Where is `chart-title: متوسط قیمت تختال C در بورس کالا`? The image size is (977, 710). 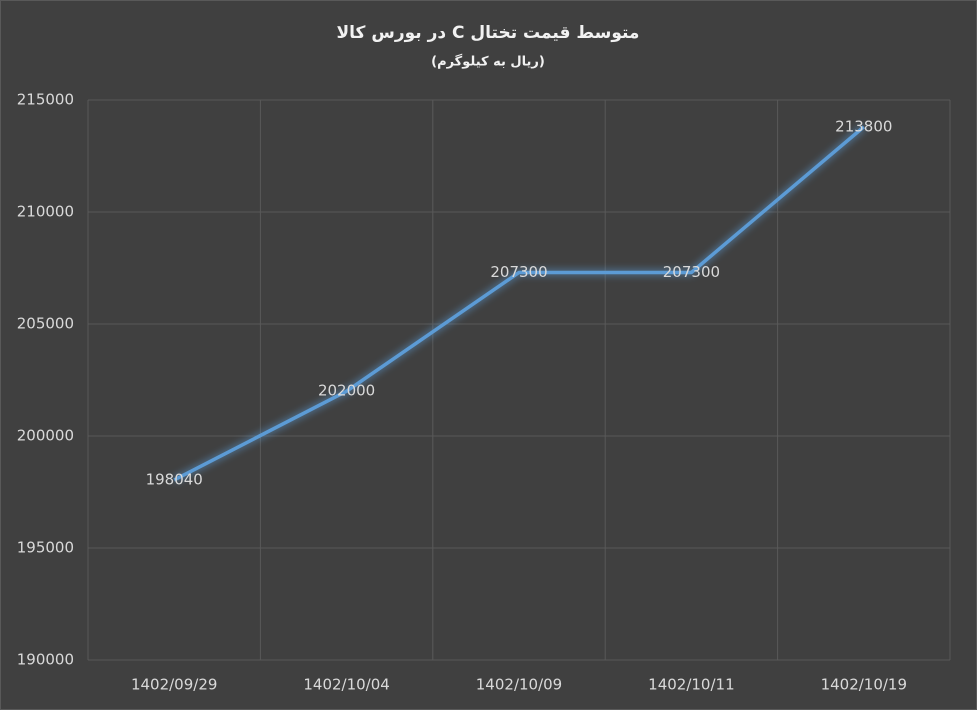 chart-title: متوسط قیمت تختال C در بورس کالا is located at coordinates (488, 33).